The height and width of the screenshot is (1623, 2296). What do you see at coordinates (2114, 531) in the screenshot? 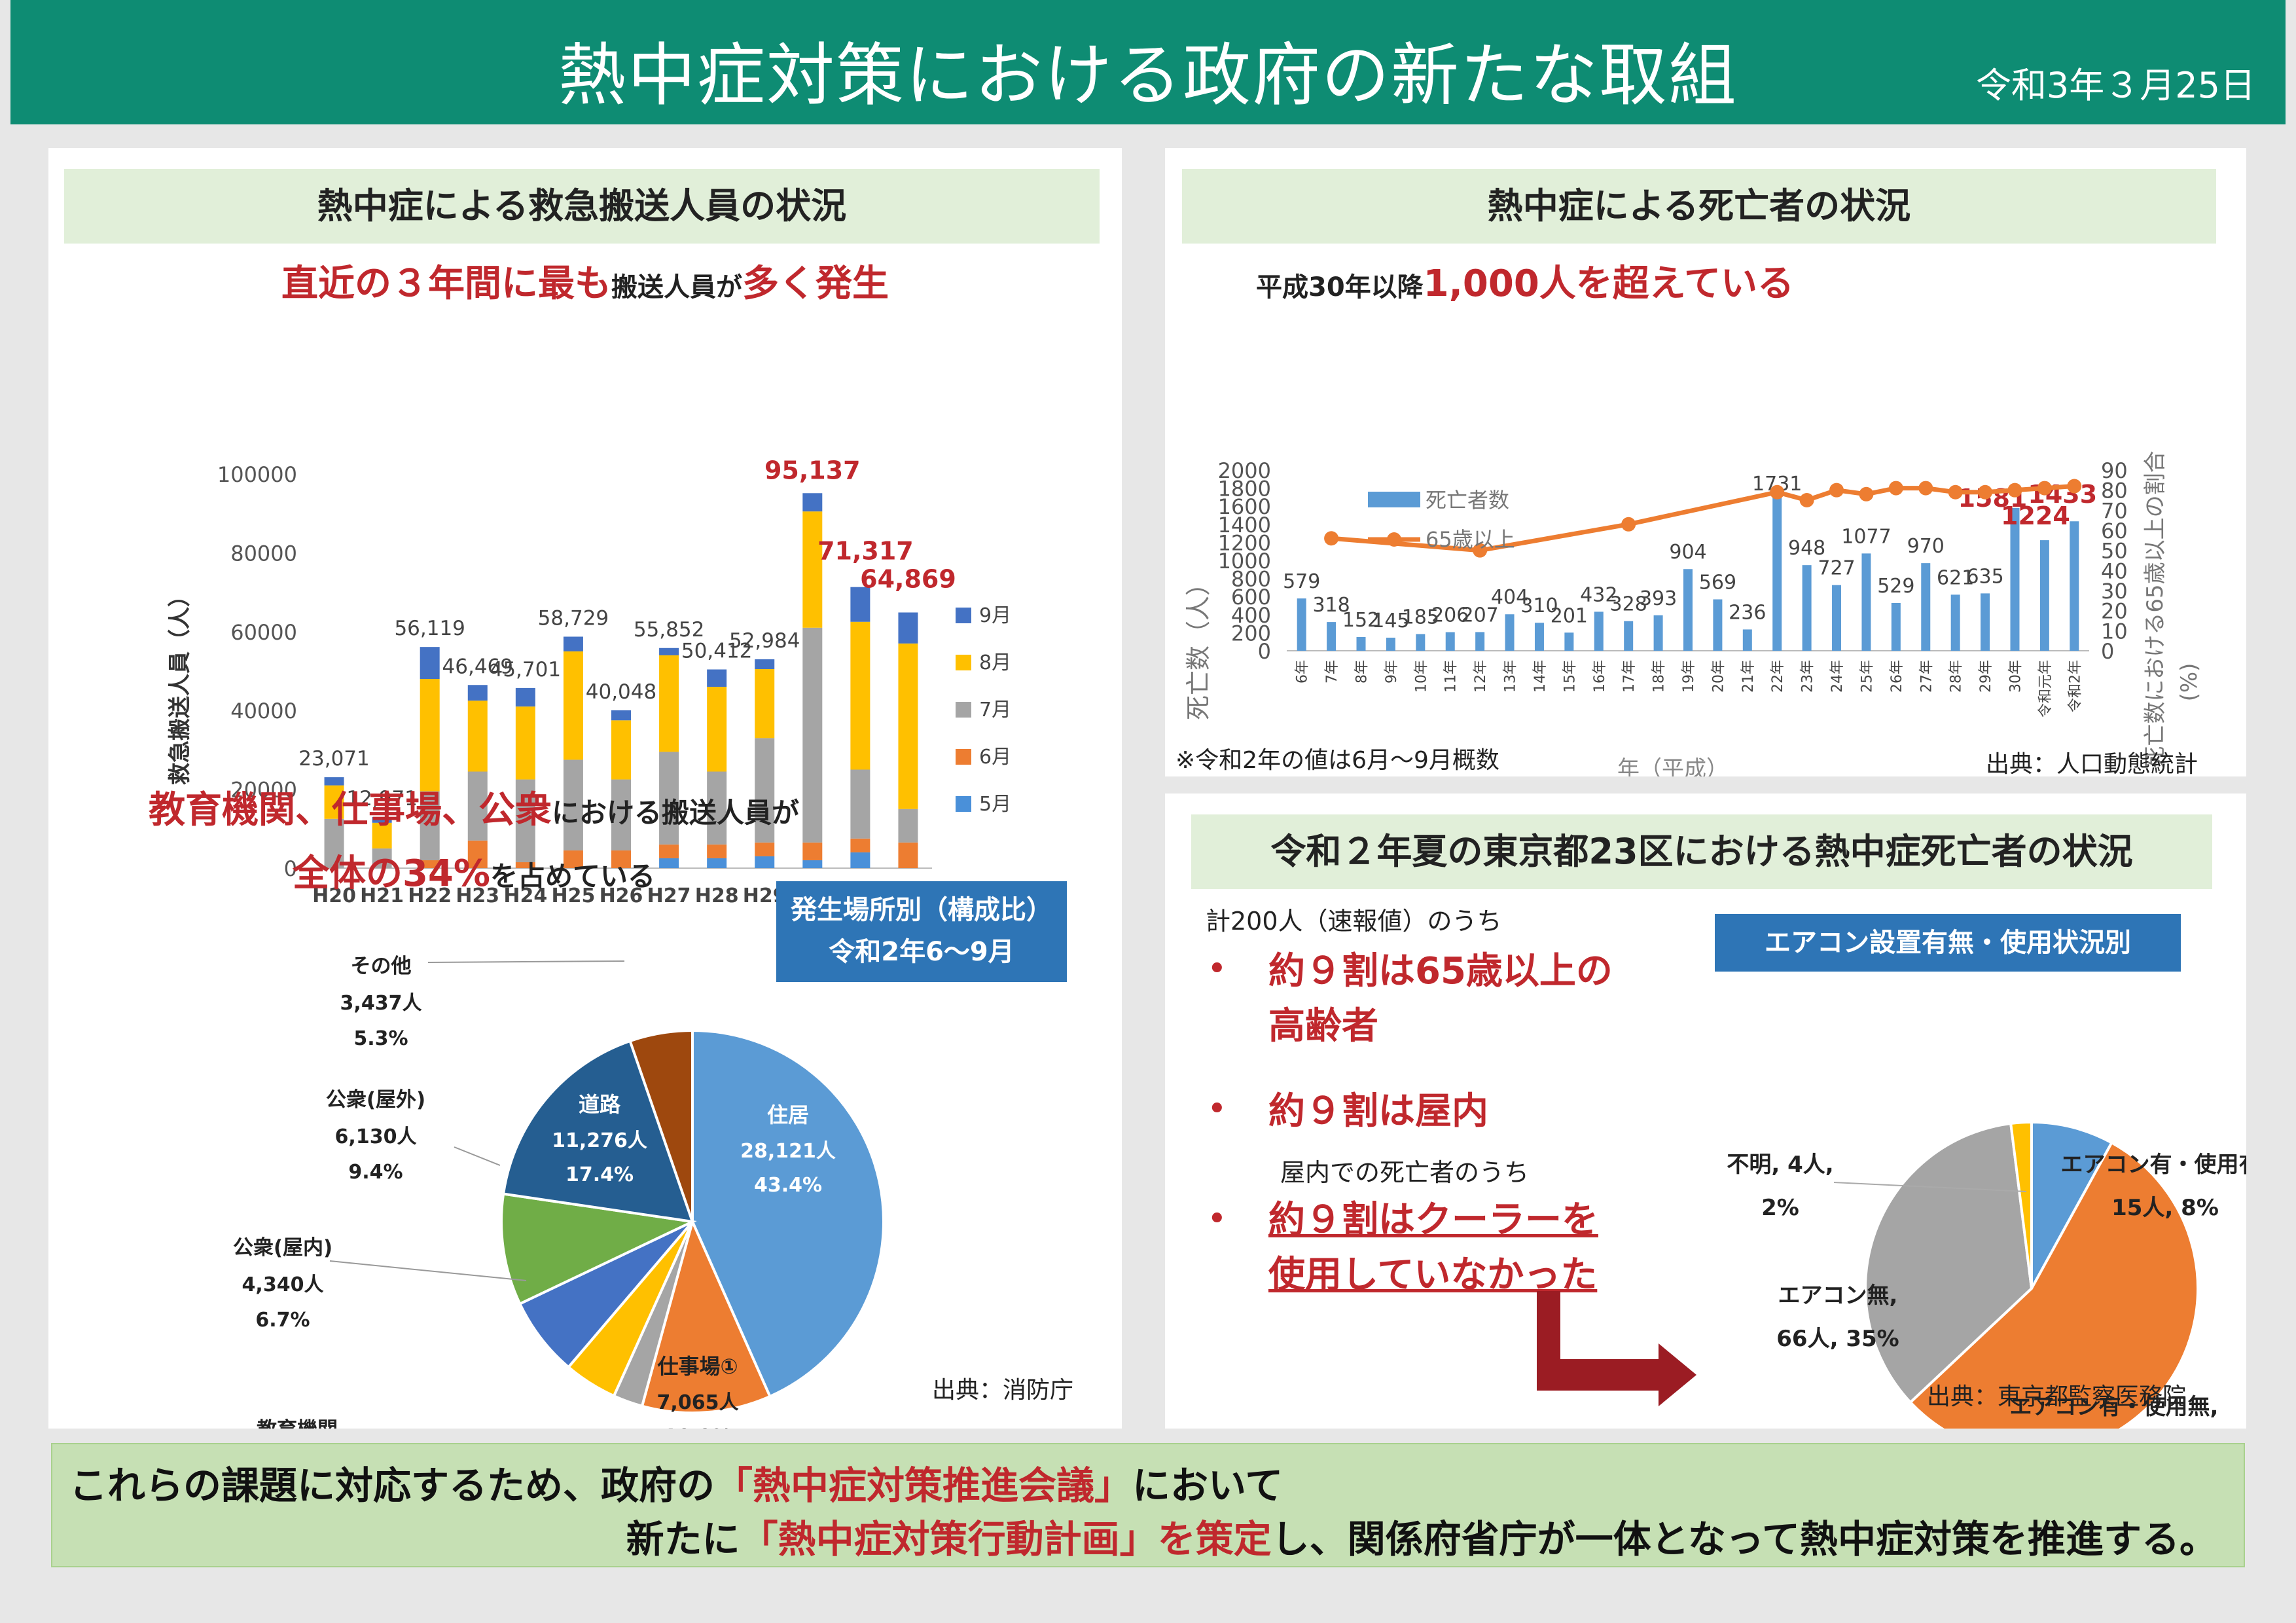
I see `y2-tick-label: 60` at bounding box center [2114, 531].